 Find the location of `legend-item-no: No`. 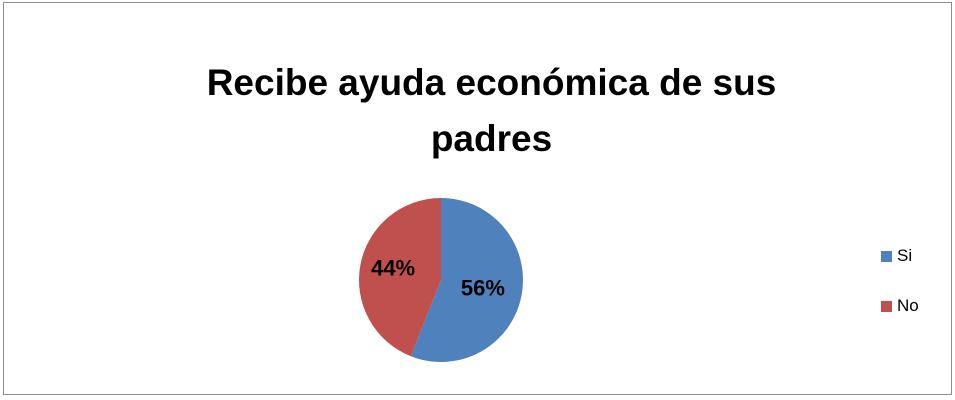

legend-item-no: No is located at coordinates (900, 306).